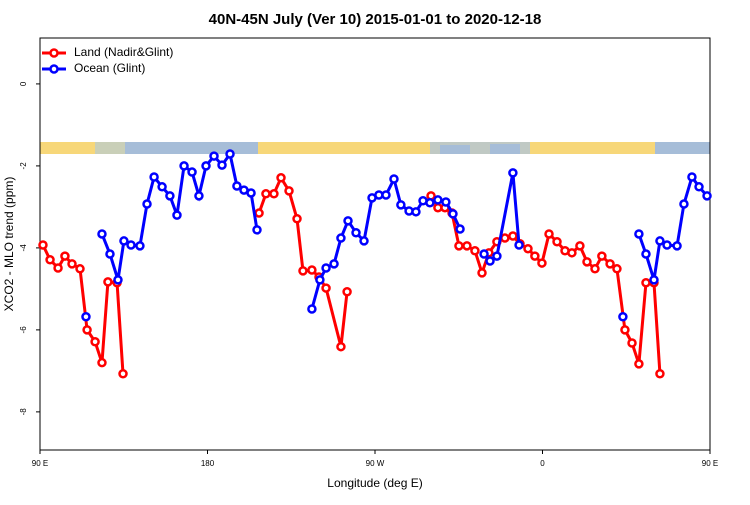  What do you see at coordinates (375, 148) in the screenshot?
I see `land-ocean-strip` at bounding box center [375, 148].